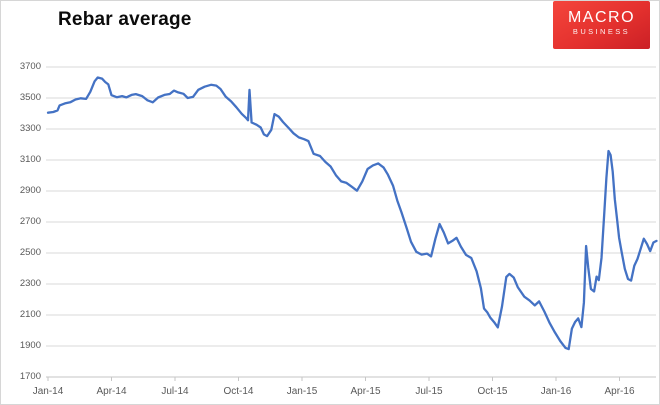 This screenshot has height=405, width=660. Describe the element at coordinates (30, 190) in the screenshot. I see `y-axis-label: 2900` at that location.